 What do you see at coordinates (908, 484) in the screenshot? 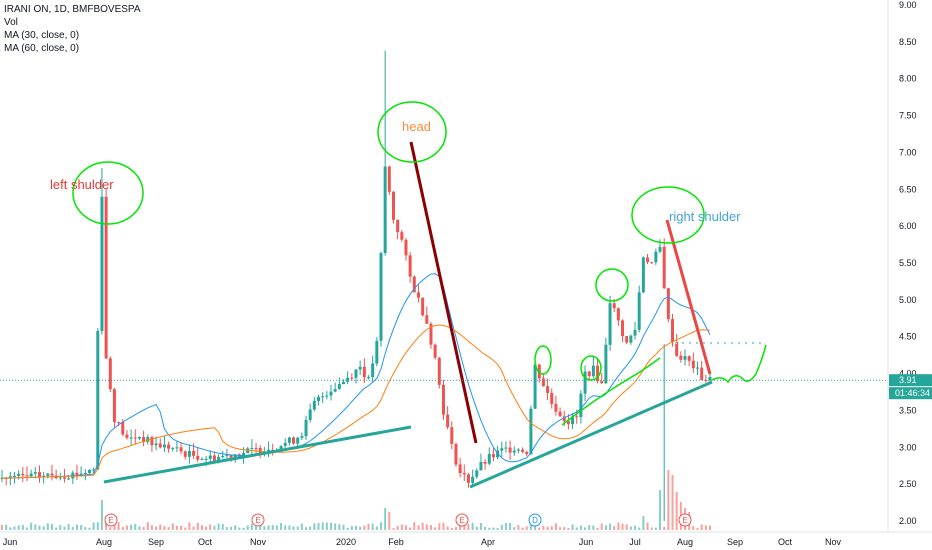
I see `y-tick-label: 2.50` at bounding box center [908, 484].